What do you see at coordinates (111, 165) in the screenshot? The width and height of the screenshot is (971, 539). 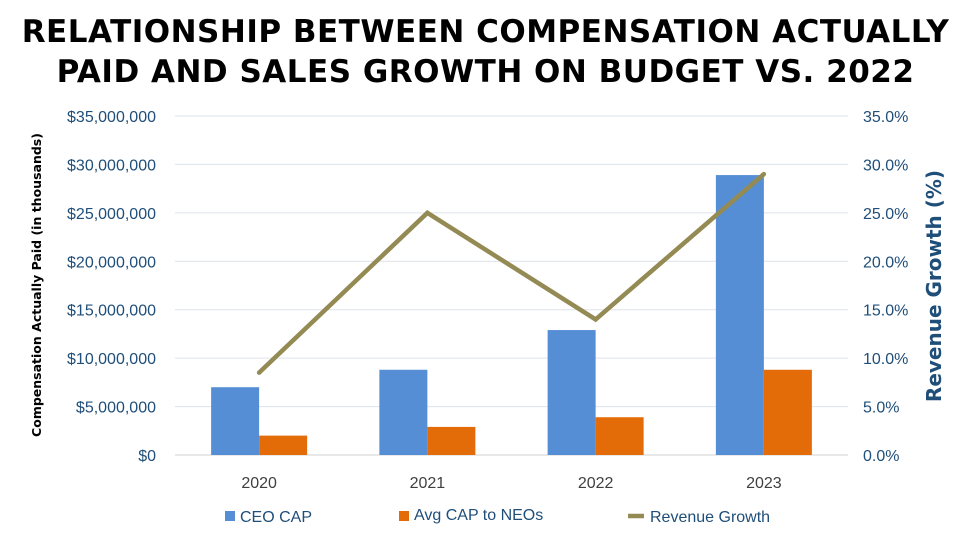 I see `left-tick-label: $30,000,000` at bounding box center [111, 165].